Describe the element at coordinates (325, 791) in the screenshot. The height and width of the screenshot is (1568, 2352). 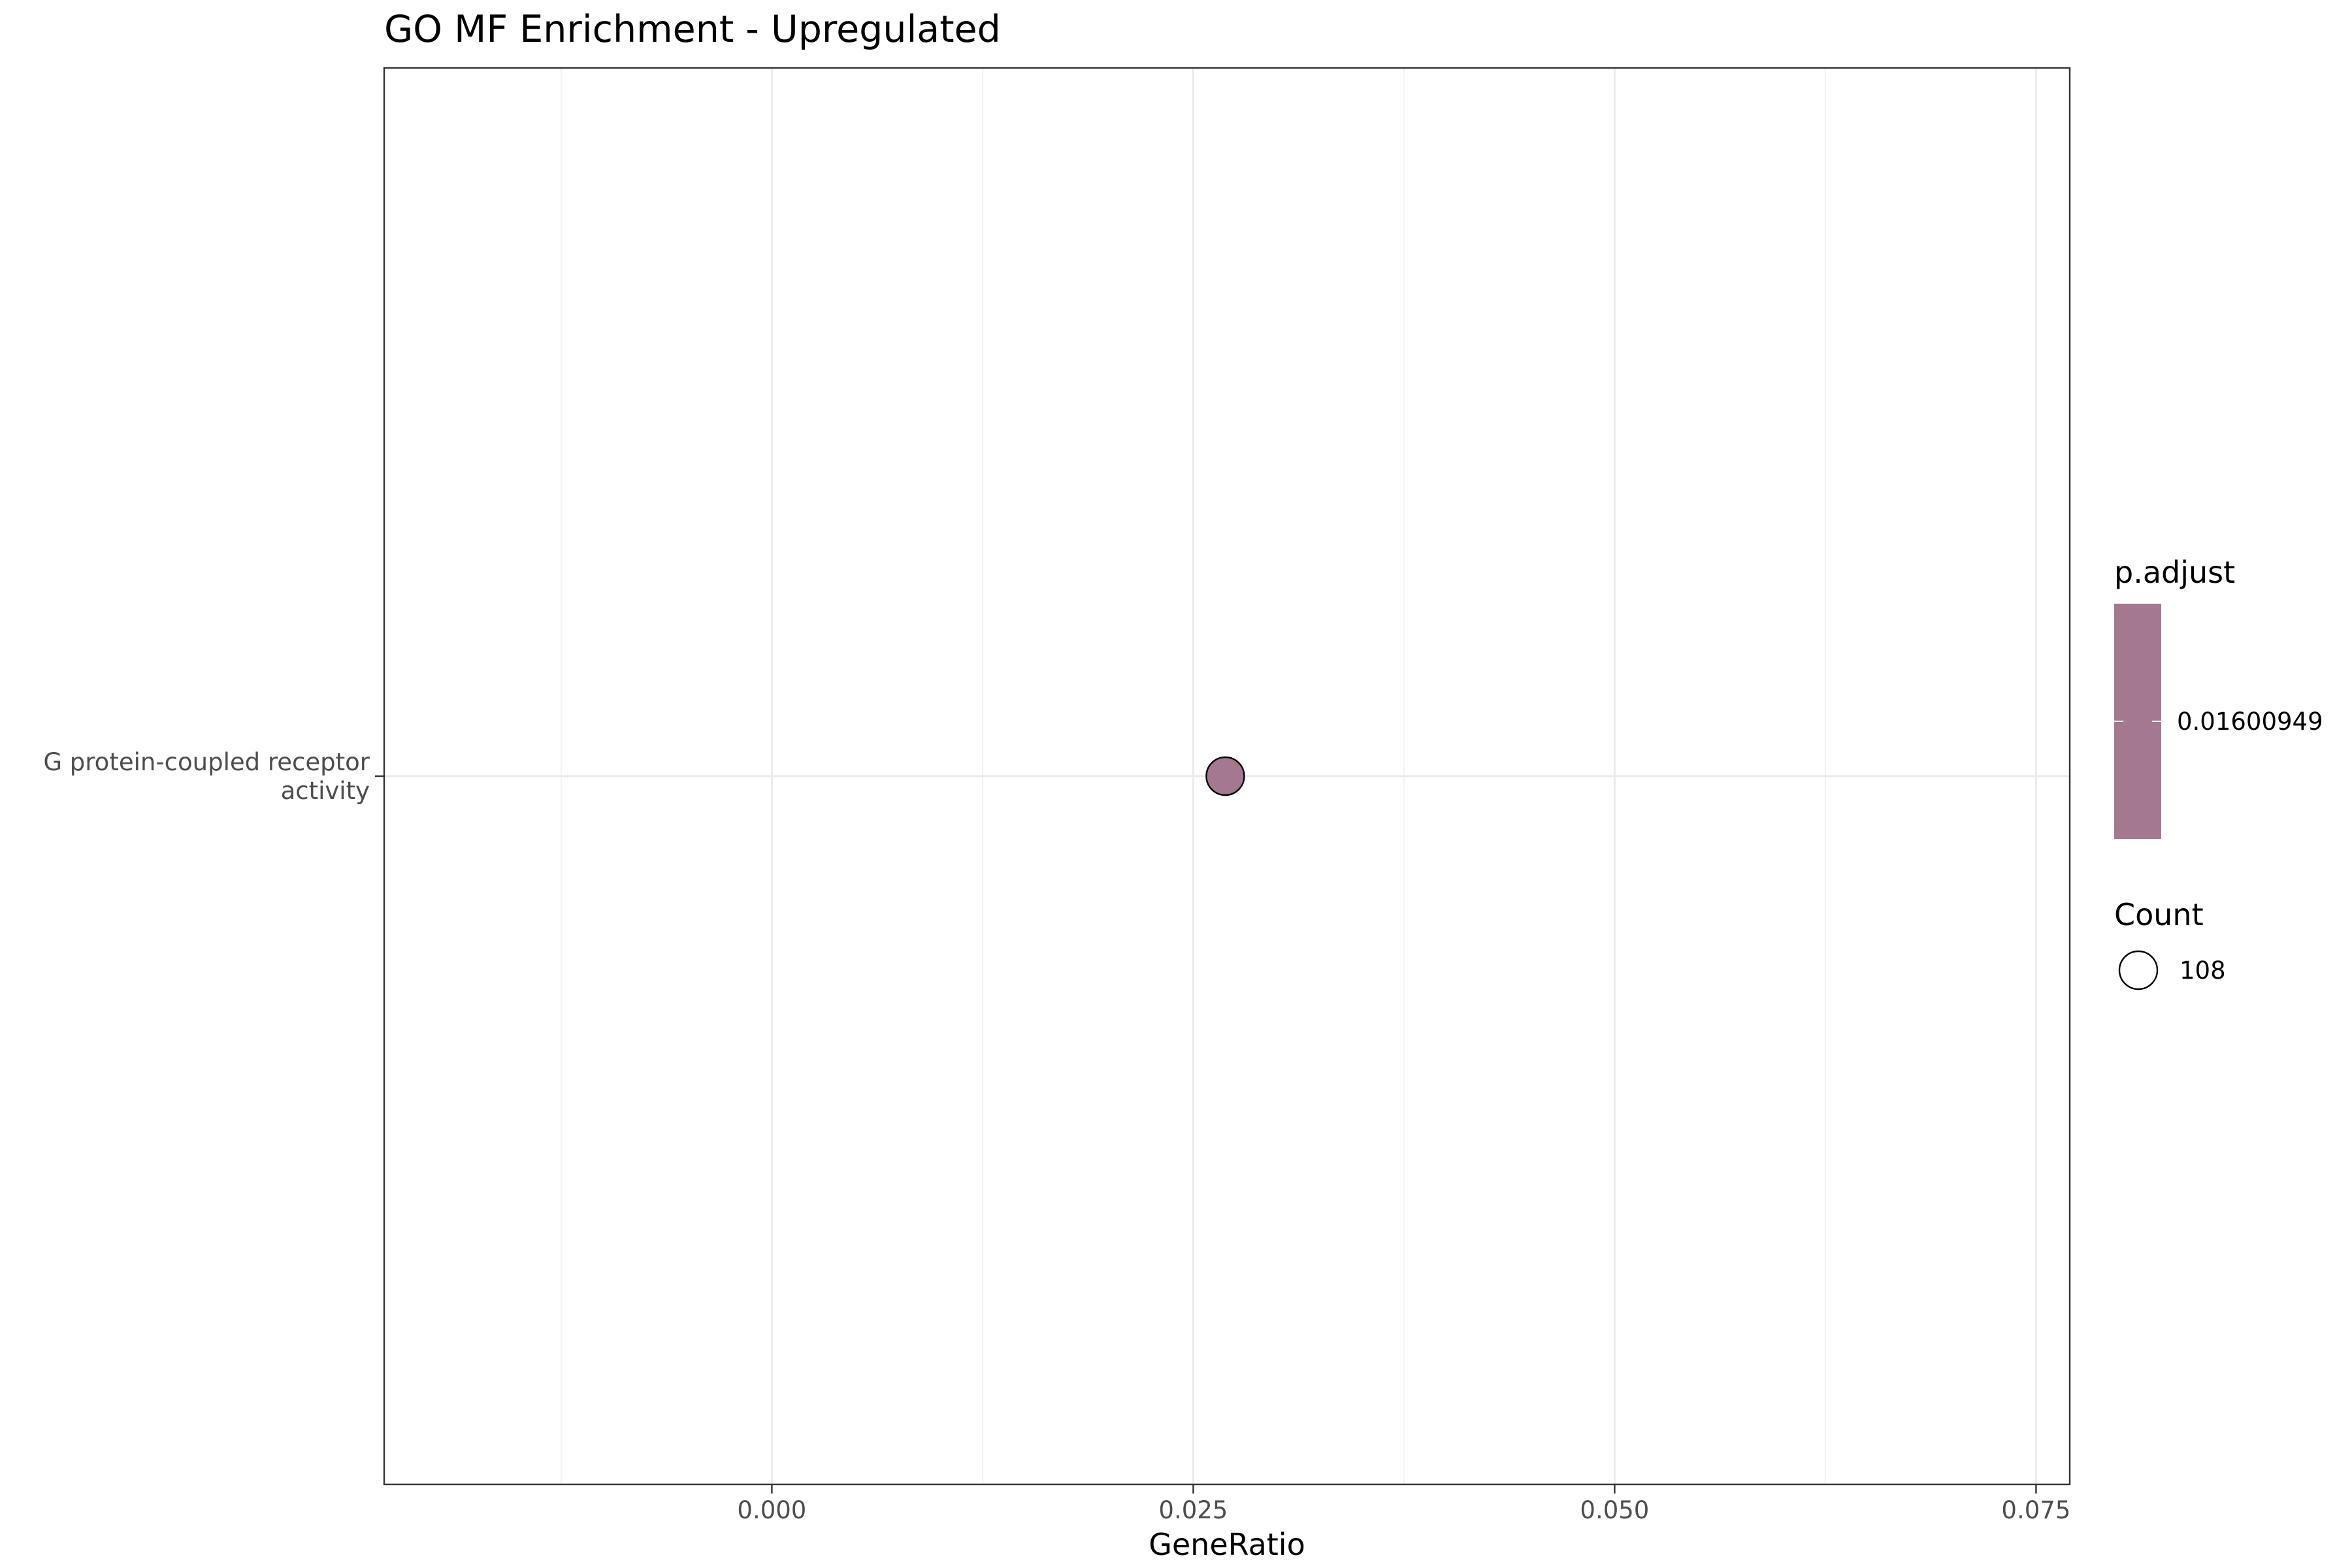
I see `y-tick-label-line-1: activity` at that location.